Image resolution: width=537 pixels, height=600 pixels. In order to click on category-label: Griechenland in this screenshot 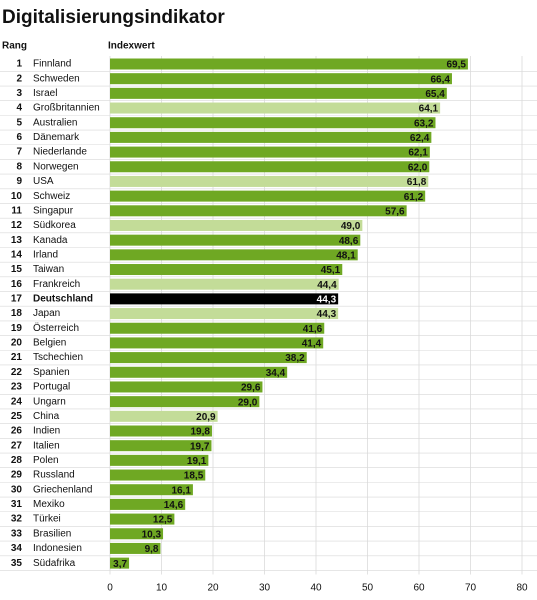, I will do `click(62, 489)`.